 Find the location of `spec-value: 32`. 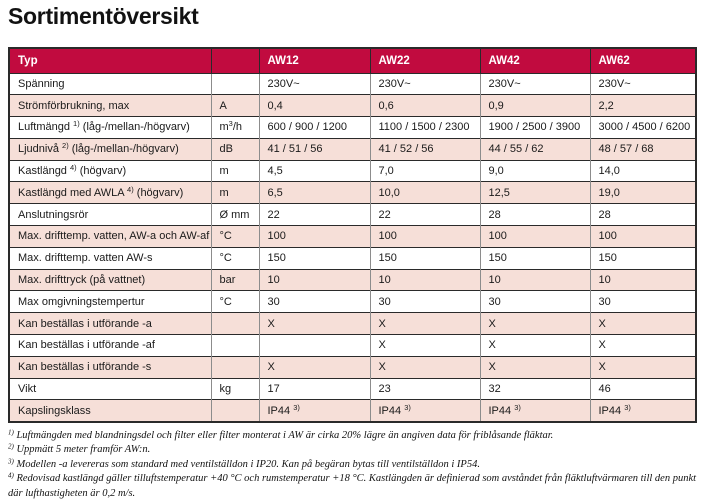

spec-value: 32 is located at coordinates (534, 388).